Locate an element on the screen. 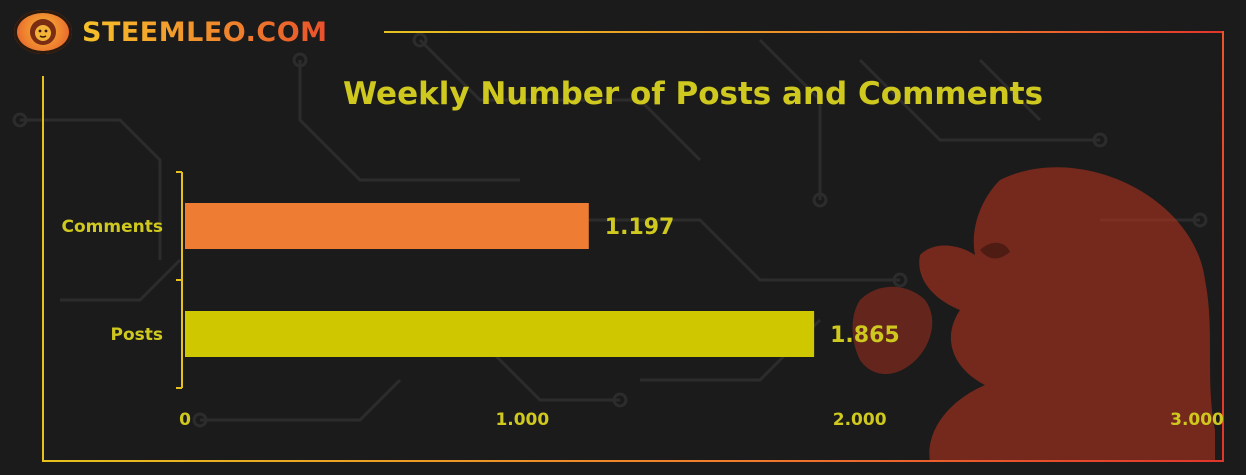 The height and width of the screenshot is (475, 1246). x-tick-label: 1.000 is located at coordinates (522, 420).